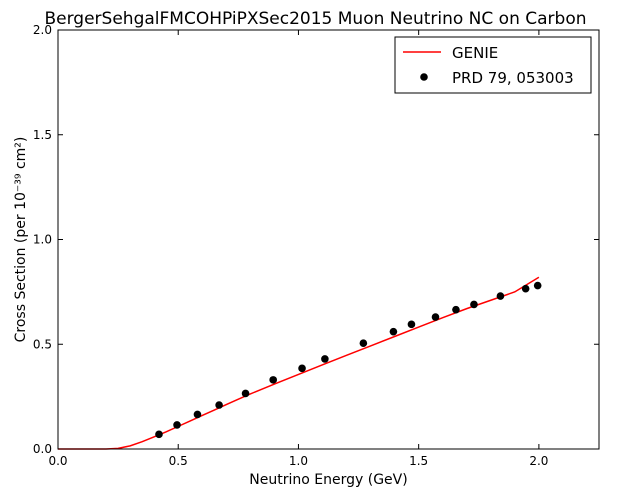 This screenshot has width=631, height=499. What do you see at coordinates (513, 78) in the screenshot?
I see `legend-data-label: PRD 79, 053003` at bounding box center [513, 78].